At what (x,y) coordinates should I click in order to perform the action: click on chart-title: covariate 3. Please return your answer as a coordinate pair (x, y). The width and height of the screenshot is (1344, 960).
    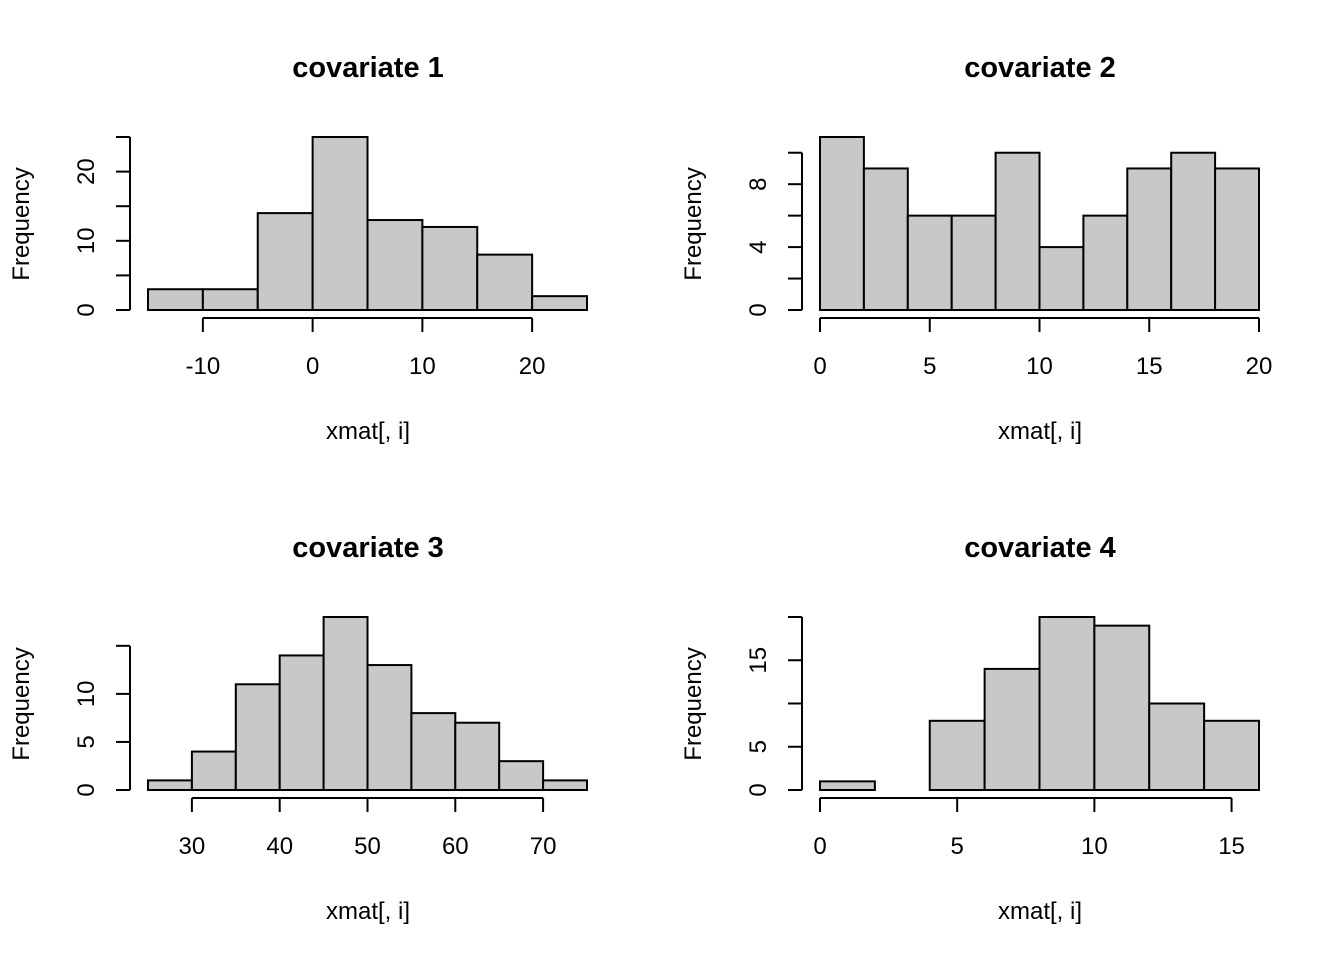
    Looking at the image, I should click on (368, 548).